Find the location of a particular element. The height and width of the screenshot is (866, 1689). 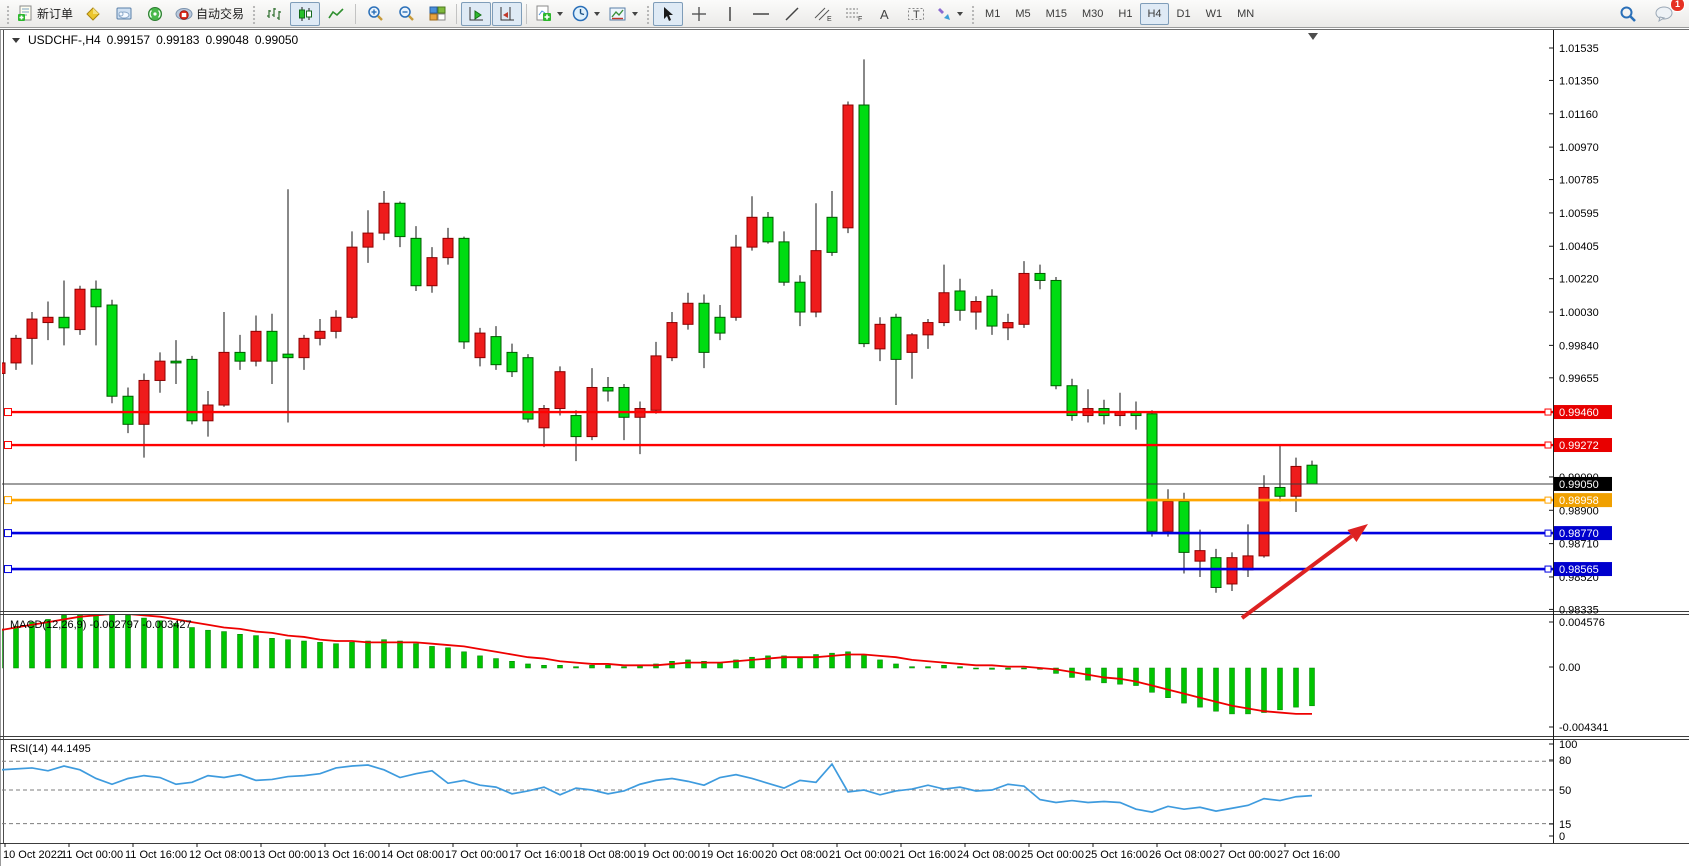

search-button is located at coordinates (1628, 14).